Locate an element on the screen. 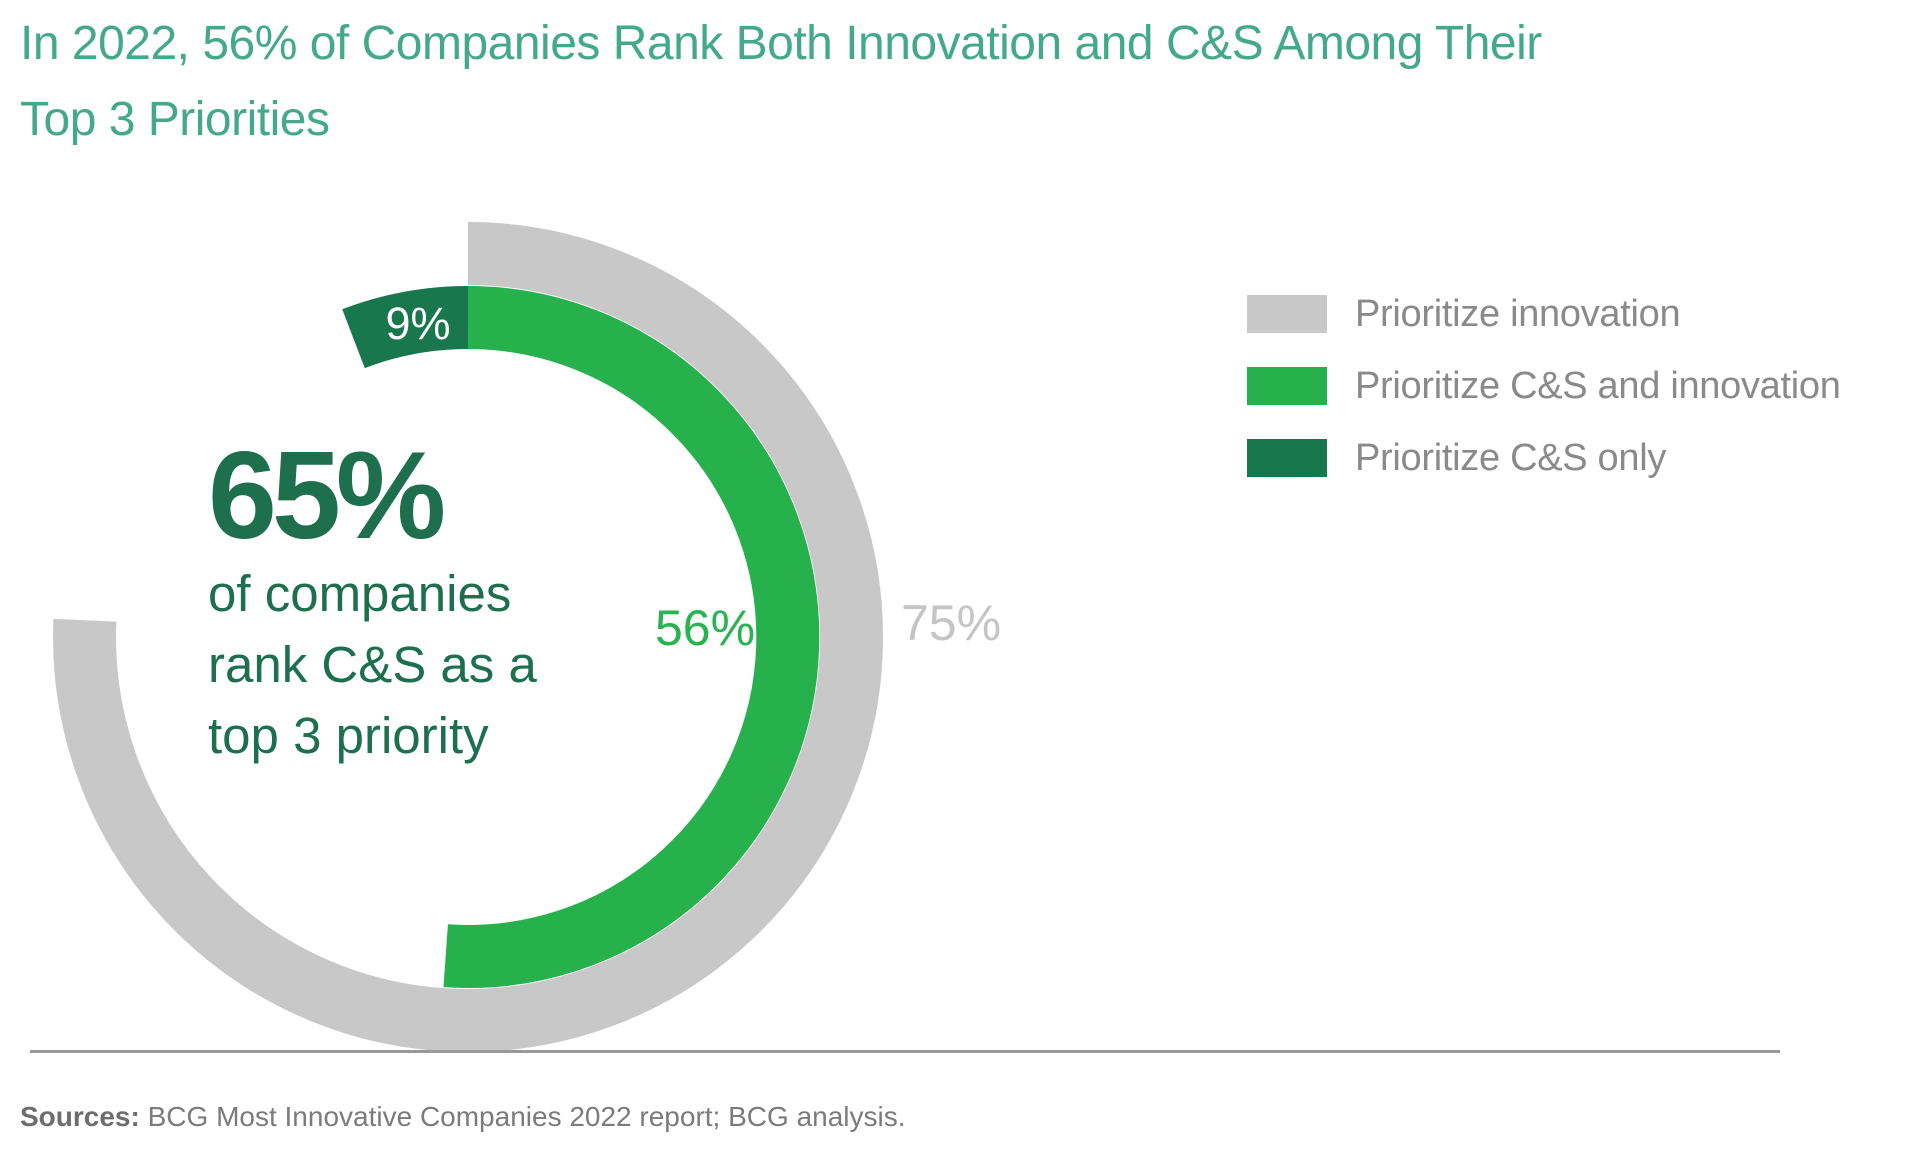 The height and width of the screenshot is (1164, 1920). value-label-prioritize-cs-only: 9% is located at coordinates (418, 323).